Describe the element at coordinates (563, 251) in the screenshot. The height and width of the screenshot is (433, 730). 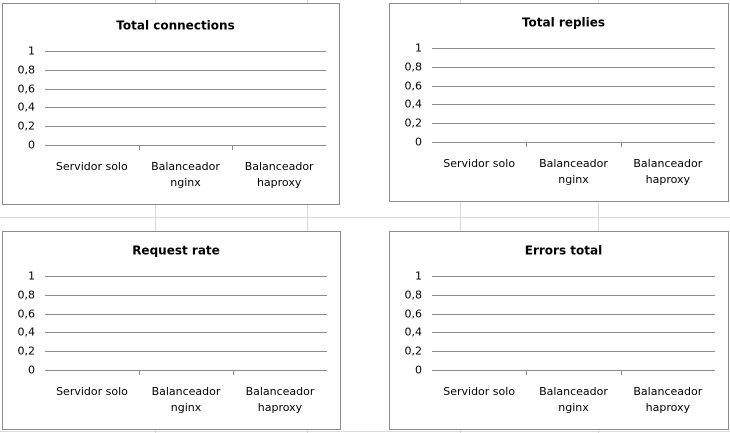
I see `chart-title: Errors total` at that location.